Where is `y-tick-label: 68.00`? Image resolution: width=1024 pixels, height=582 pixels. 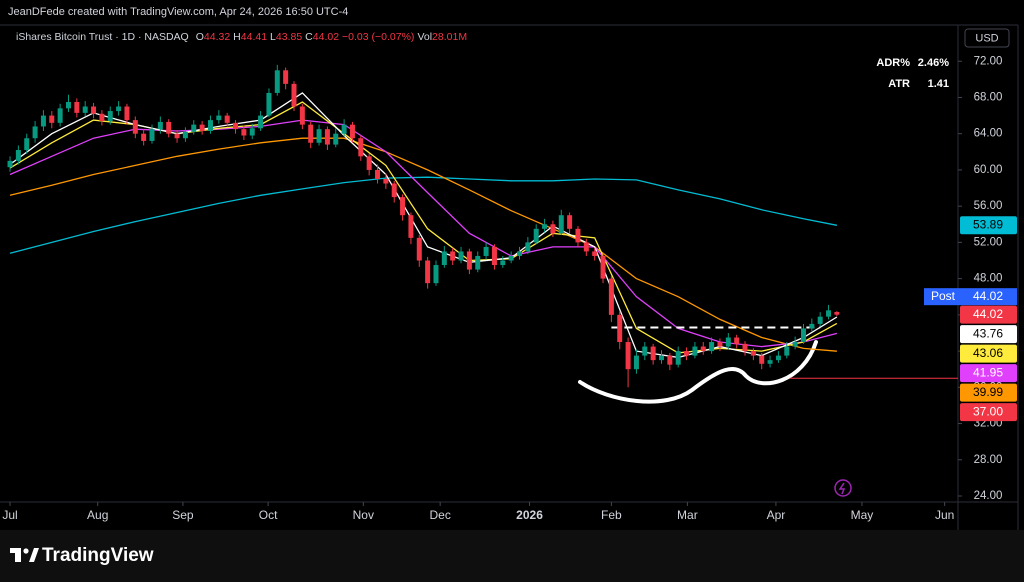
y-tick-label: 68.00 is located at coordinates (988, 97).